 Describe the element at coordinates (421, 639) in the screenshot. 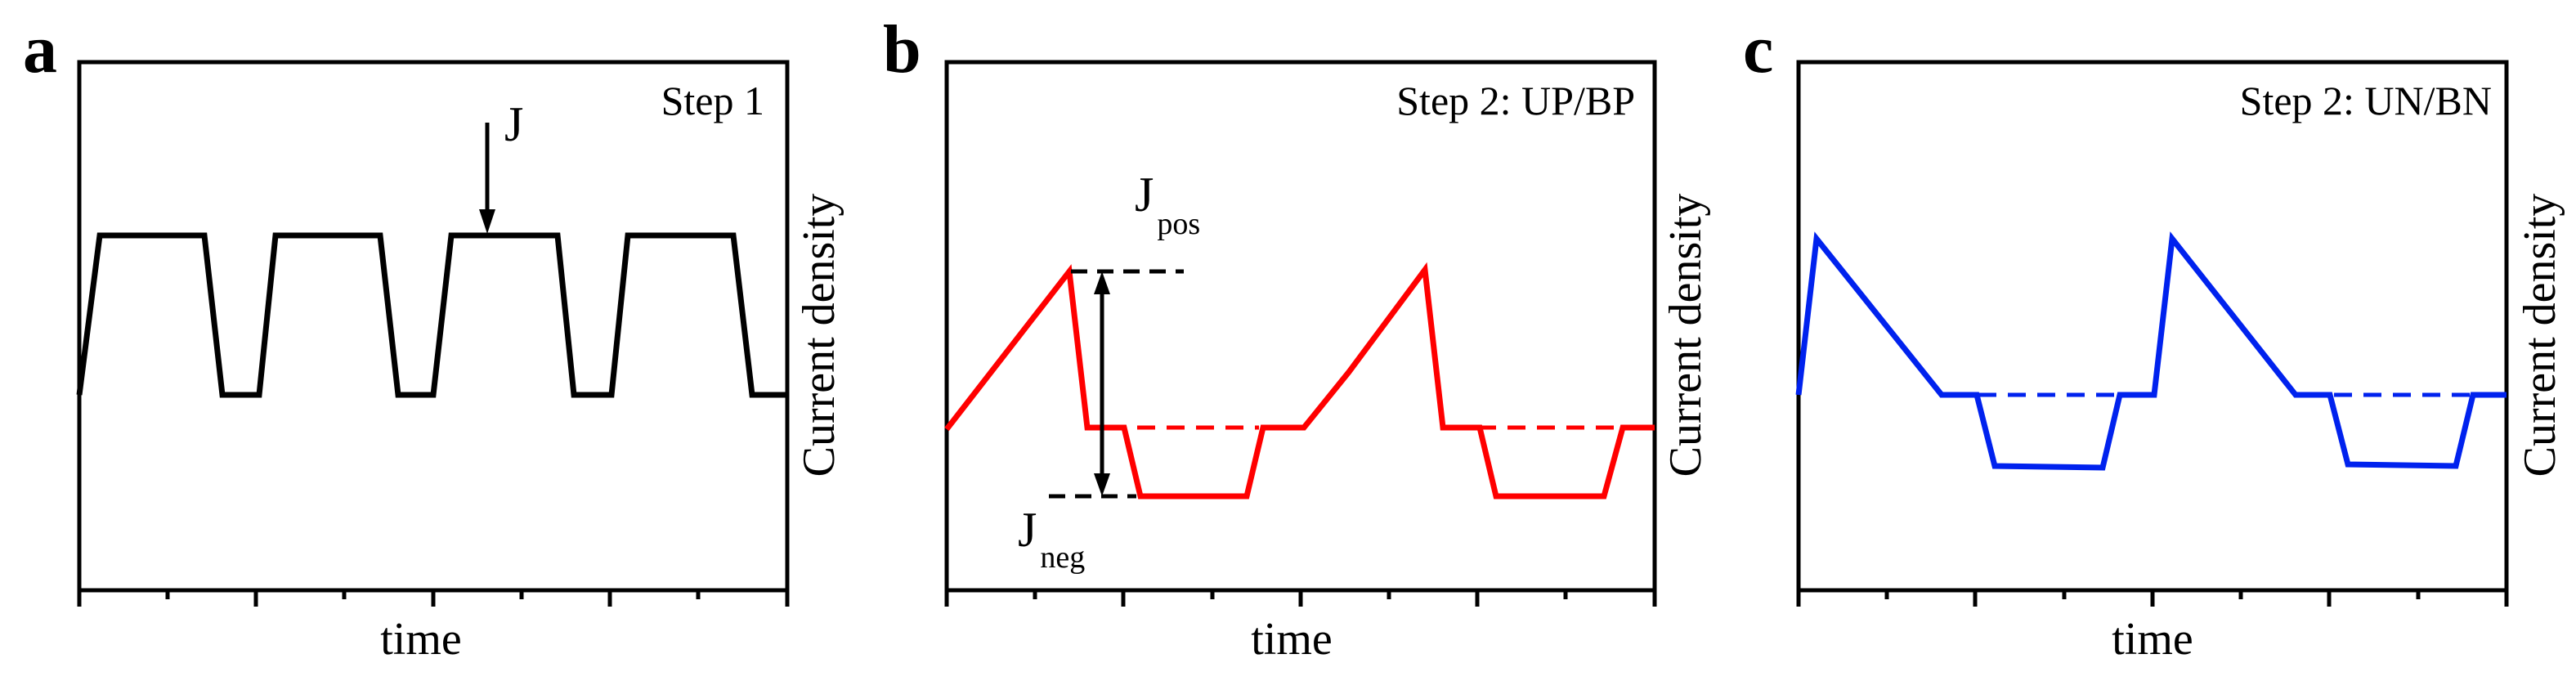

I see `xlabel-a: time` at that location.